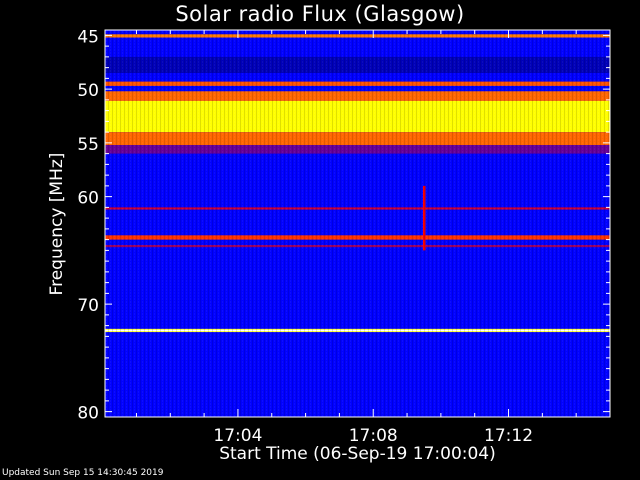 The height and width of the screenshot is (480, 640). Describe the element at coordinates (357, 454) in the screenshot. I see `x-axis-label: Start Time (06-Sep-19 17:00:04)` at that location.